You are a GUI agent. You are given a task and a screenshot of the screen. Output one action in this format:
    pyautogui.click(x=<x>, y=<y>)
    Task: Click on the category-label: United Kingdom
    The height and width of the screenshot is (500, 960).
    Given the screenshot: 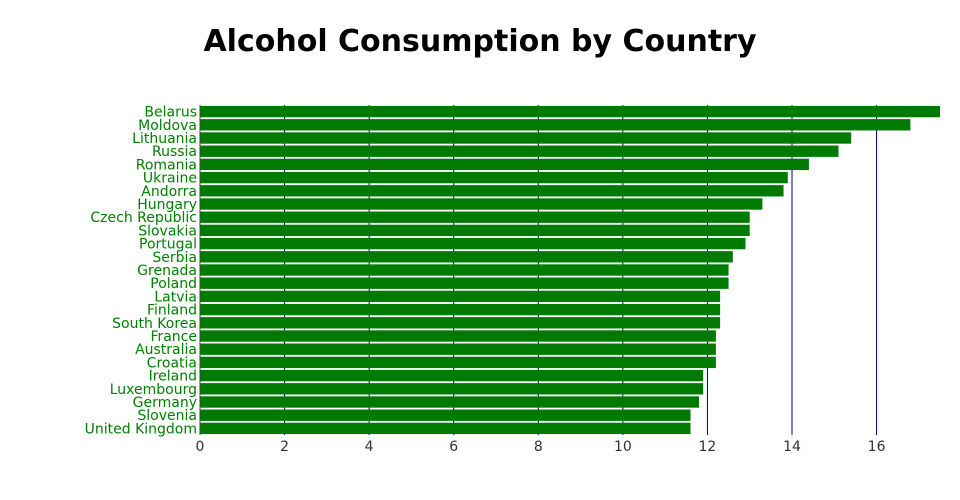 What is the action you would take?
    pyautogui.click(x=141, y=429)
    